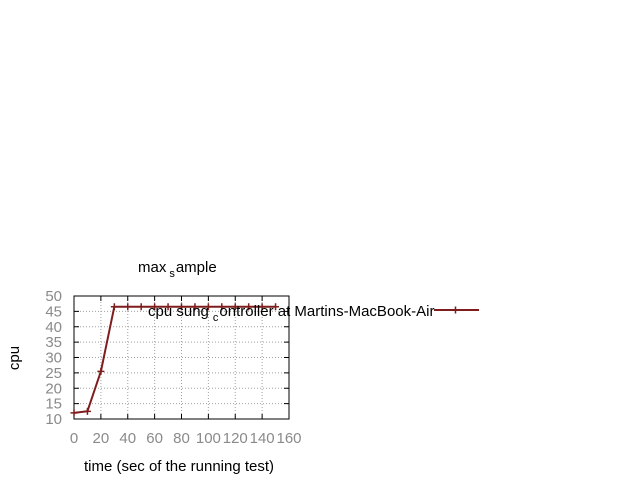  What do you see at coordinates (101, 438) in the screenshot?
I see `x-tick-label: 20` at bounding box center [101, 438].